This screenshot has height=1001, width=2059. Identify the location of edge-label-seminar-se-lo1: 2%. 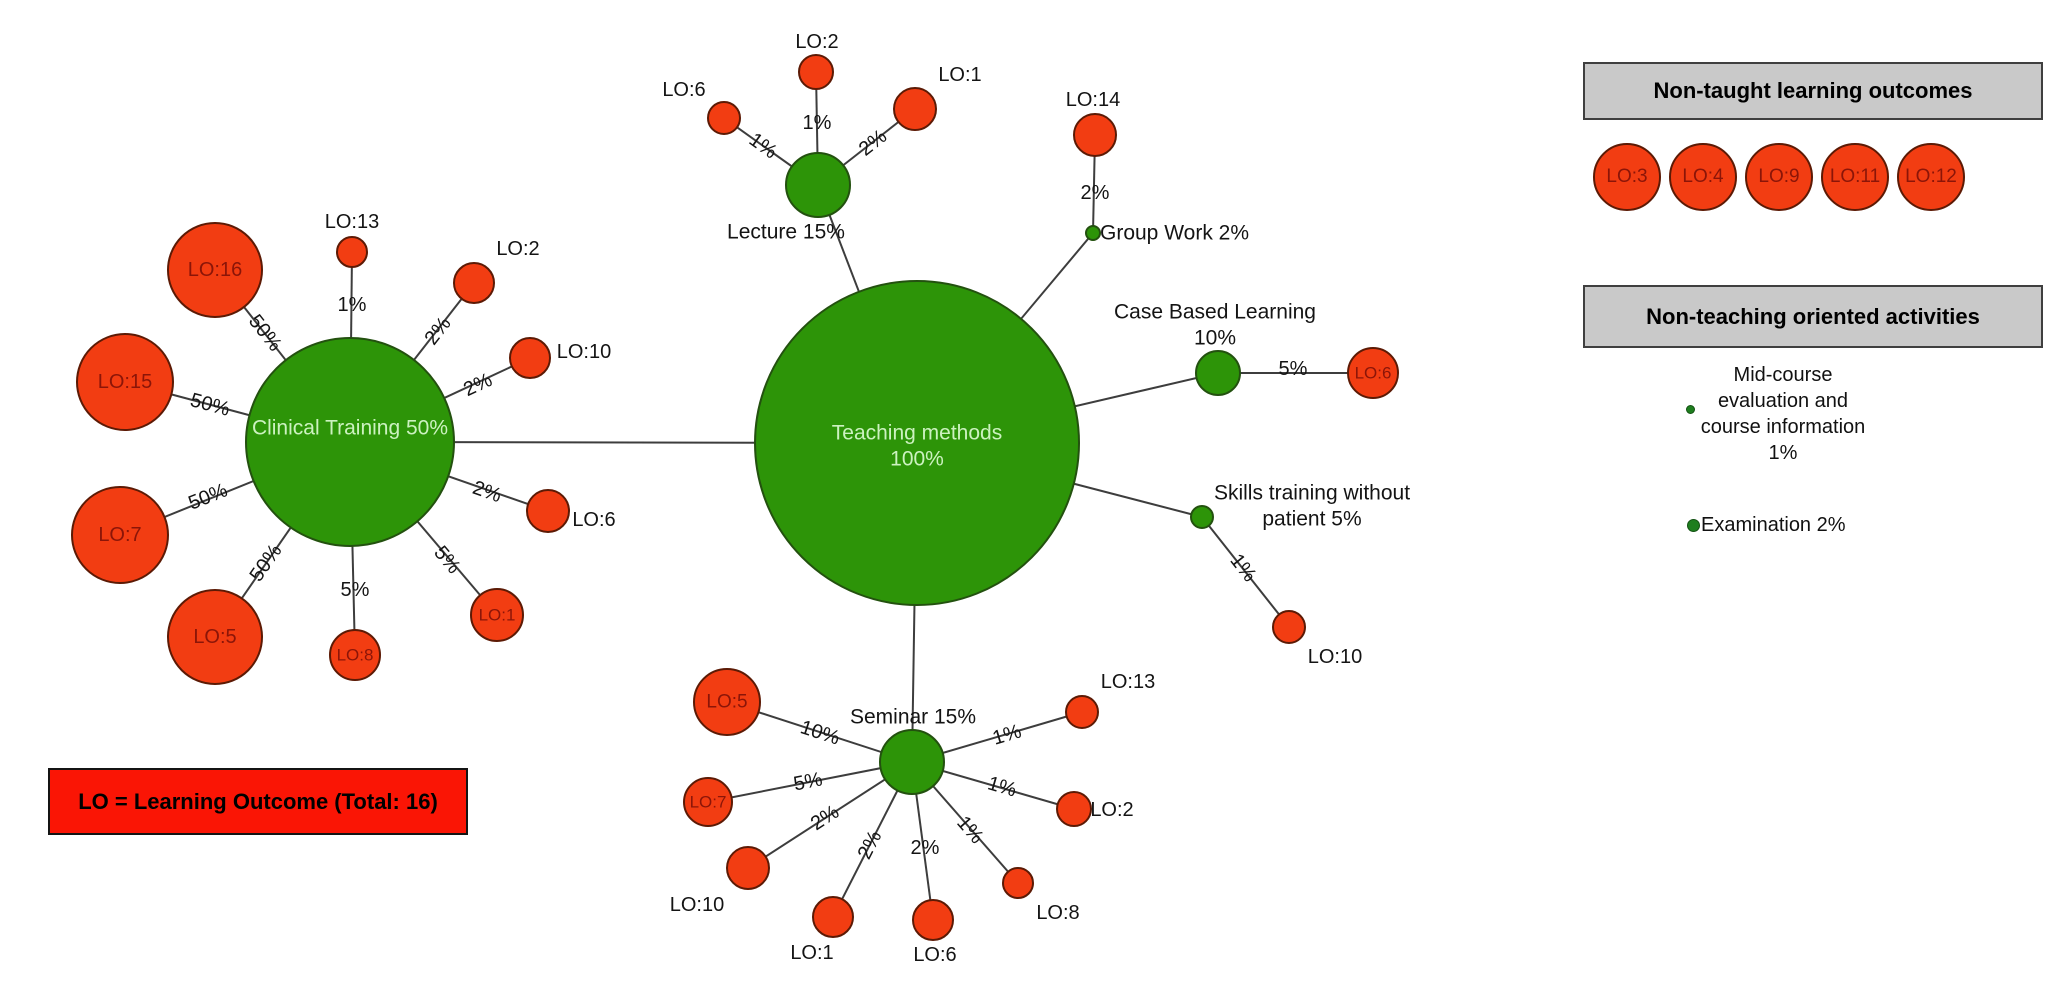
(870, 845).